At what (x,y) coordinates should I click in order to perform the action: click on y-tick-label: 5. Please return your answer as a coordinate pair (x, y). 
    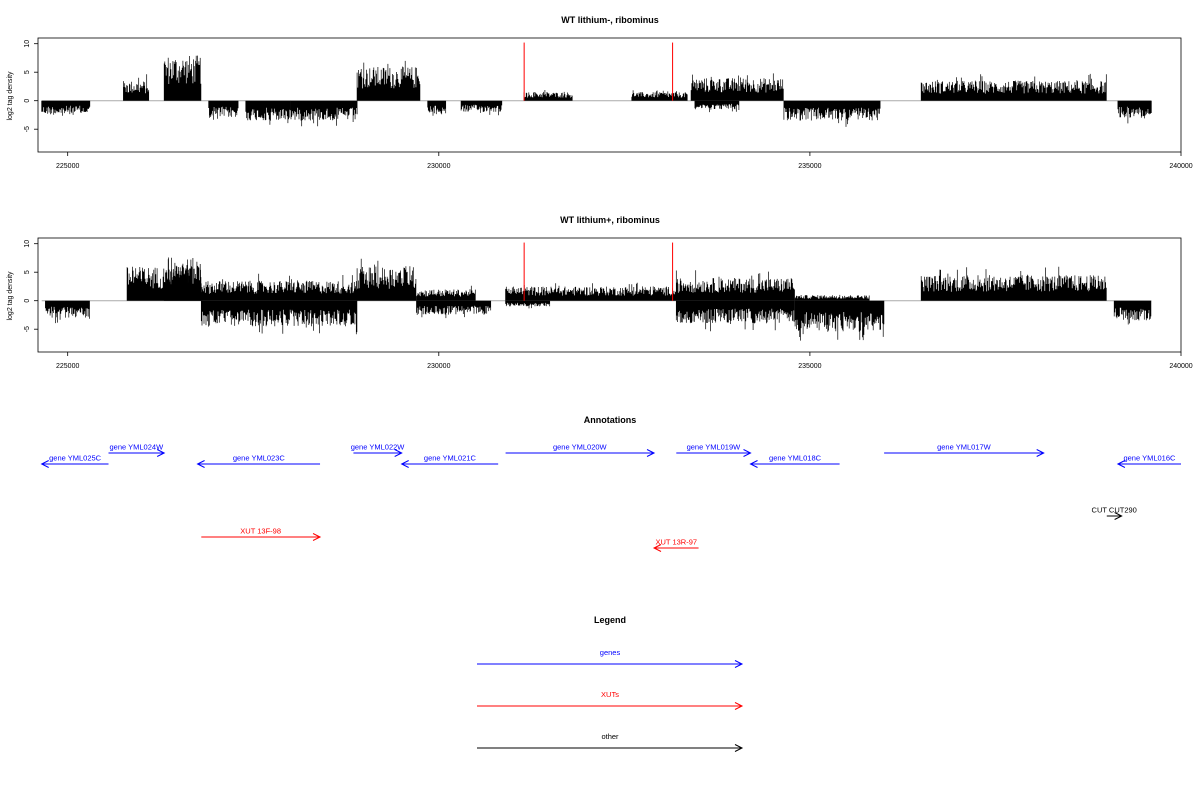
    Looking at the image, I should click on (27, 272).